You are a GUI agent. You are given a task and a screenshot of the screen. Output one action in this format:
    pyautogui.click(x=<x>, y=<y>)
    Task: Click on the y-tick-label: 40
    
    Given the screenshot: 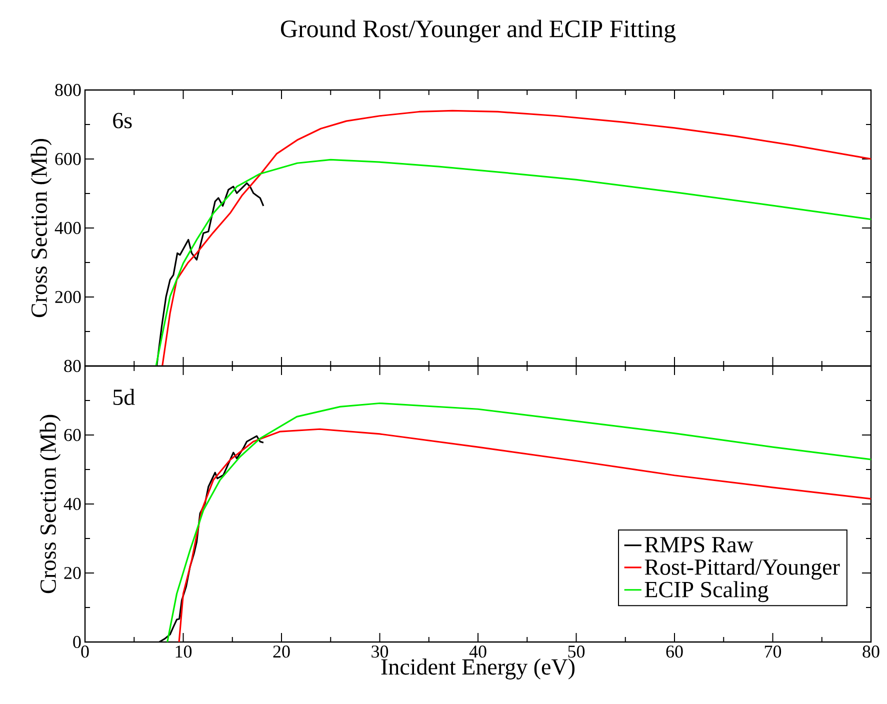 What is the action you would take?
    pyautogui.click(x=72, y=504)
    